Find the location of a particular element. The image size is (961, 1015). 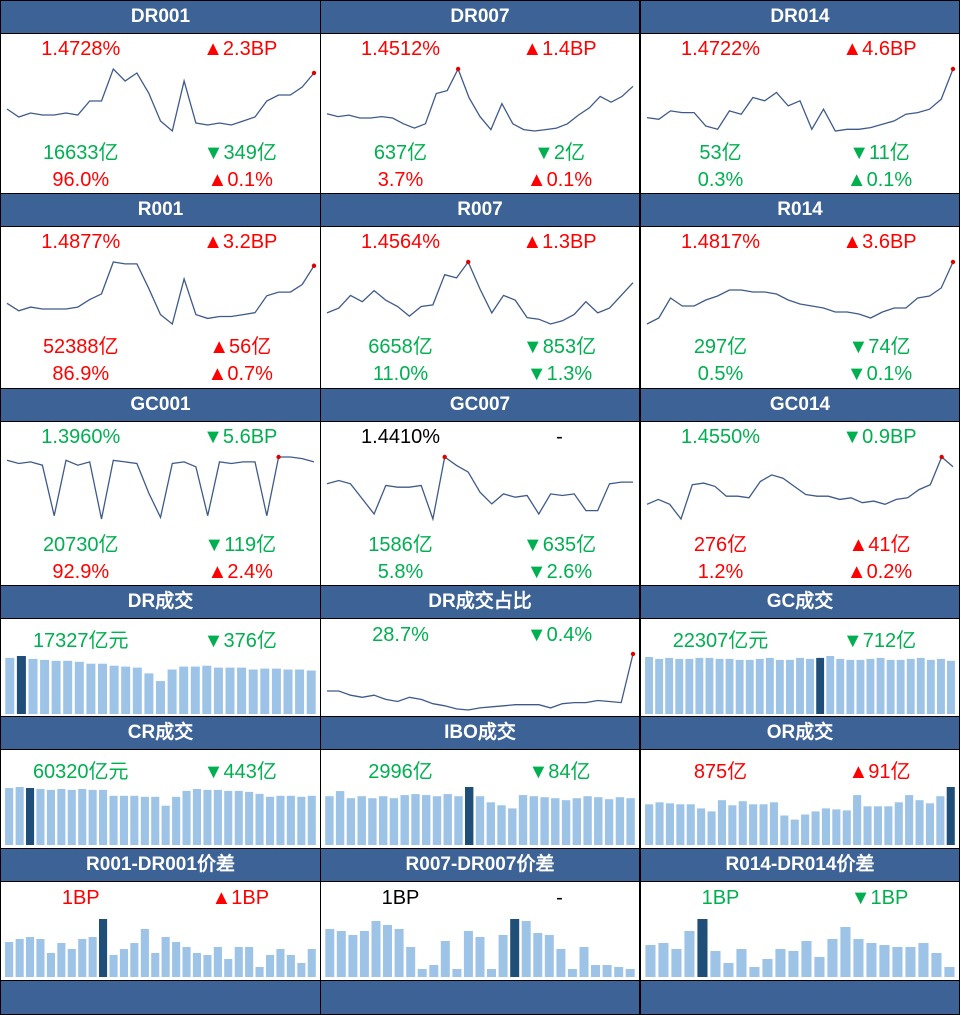

panel-gc001: GC001 1.3960% ▼5.6BP 20730亿 ▼119亿 92.9% ▲2.4% is located at coordinates (160, 487).